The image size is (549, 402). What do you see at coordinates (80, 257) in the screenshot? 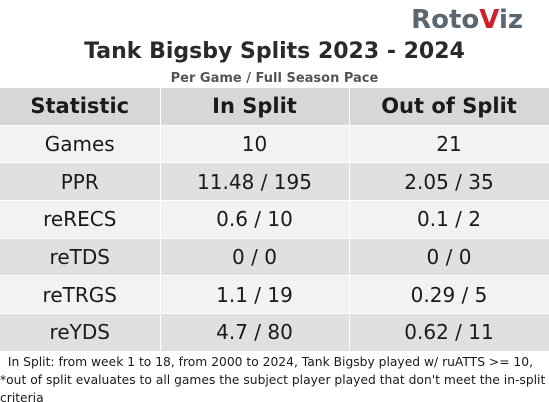
I see `stat-name: reTDS` at bounding box center [80, 257].